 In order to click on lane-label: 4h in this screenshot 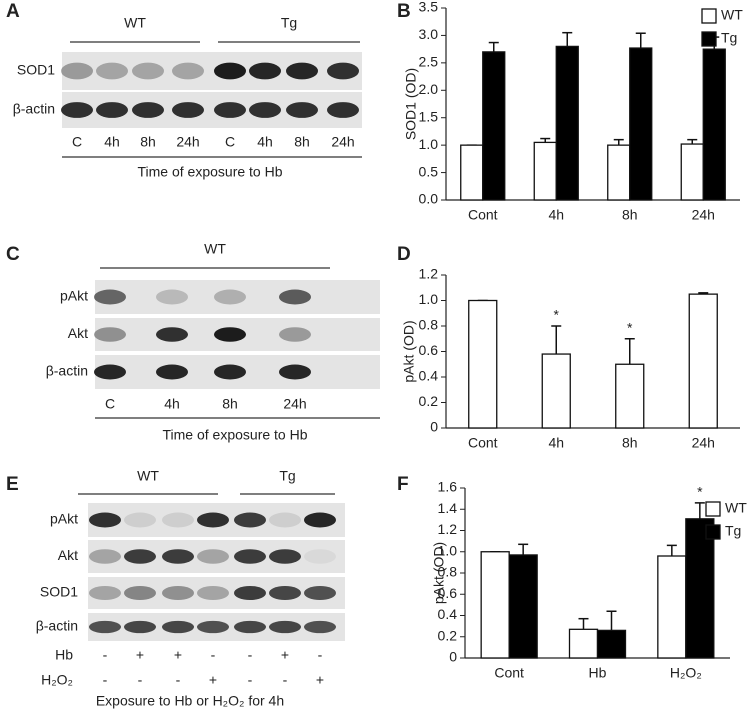, I will do `click(112, 142)`.